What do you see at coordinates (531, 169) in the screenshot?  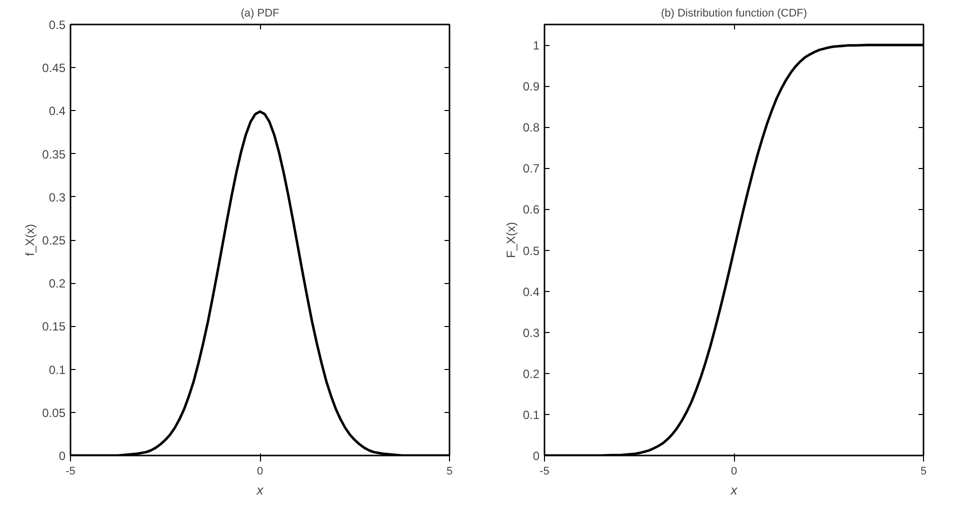 I see `y-tick-label: 0.7` at bounding box center [531, 169].